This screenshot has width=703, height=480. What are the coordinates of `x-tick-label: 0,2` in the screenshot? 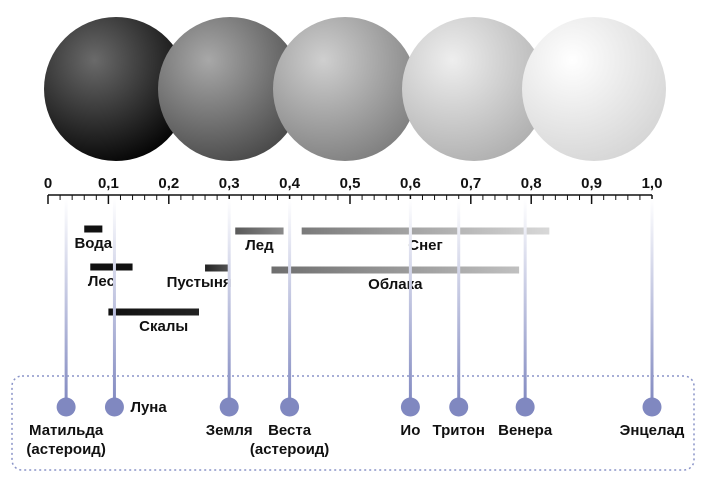 It's located at (168, 183).